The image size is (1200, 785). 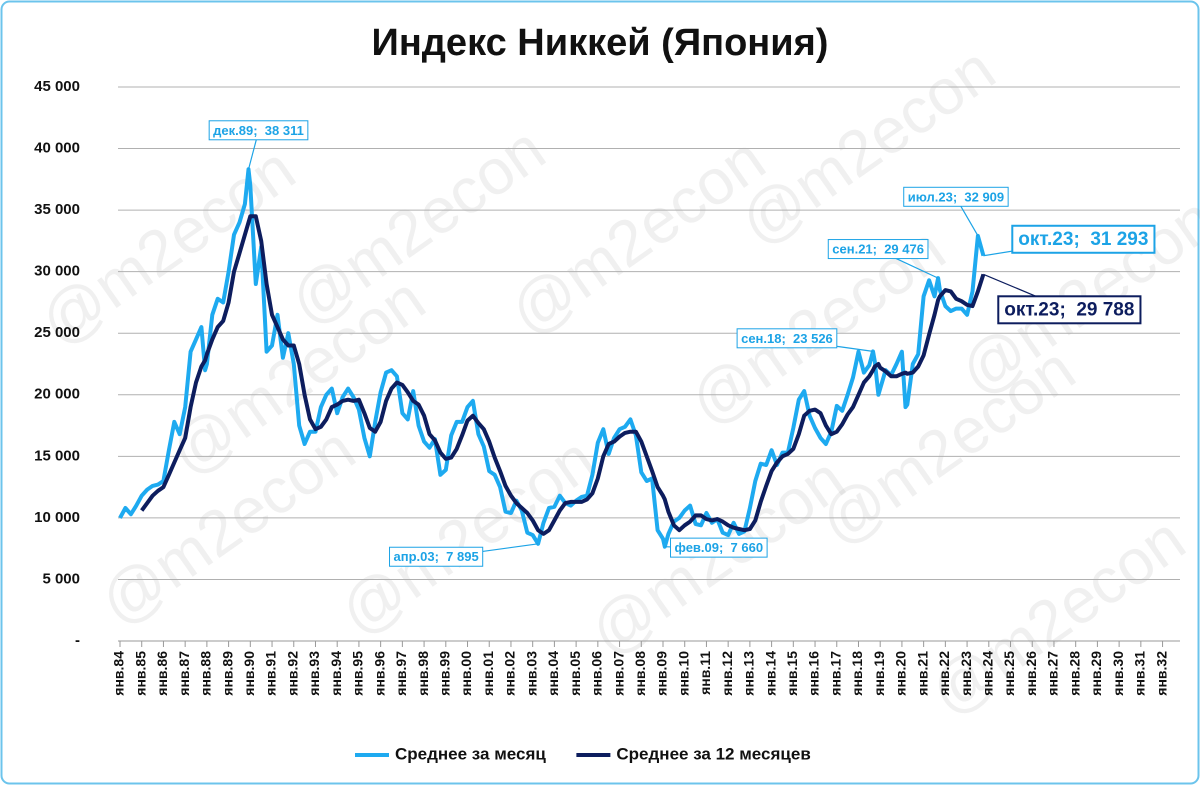 I want to click on x-tick-label: янв.29, so click(x=1096, y=673).